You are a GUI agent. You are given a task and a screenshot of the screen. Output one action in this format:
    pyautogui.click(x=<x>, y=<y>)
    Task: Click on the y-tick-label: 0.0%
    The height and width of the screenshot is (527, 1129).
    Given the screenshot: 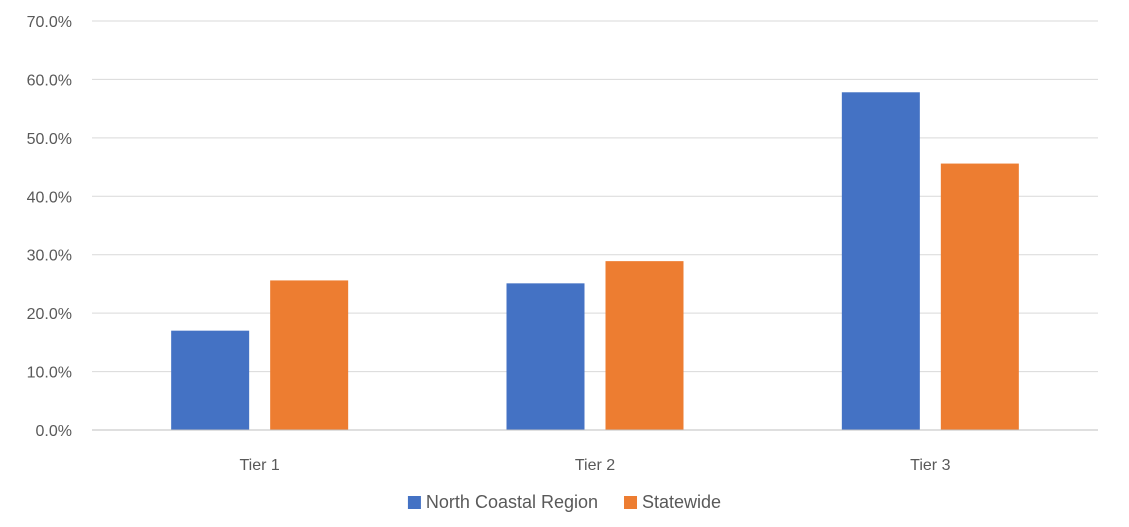 What is the action you would take?
    pyautogui.click(x=54, y=431)
    